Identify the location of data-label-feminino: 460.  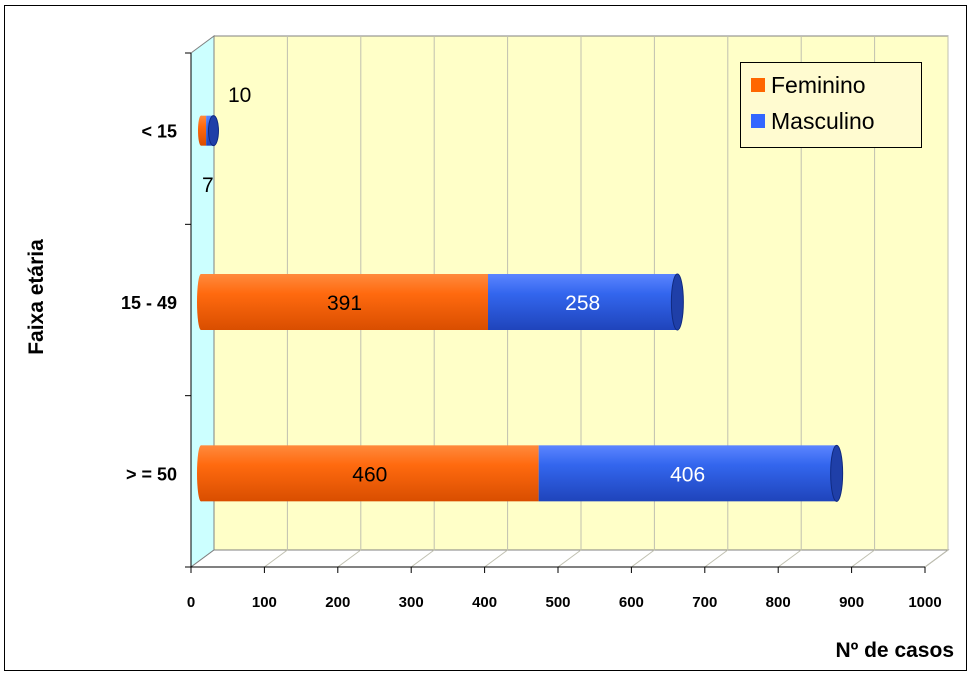
(369, 474).